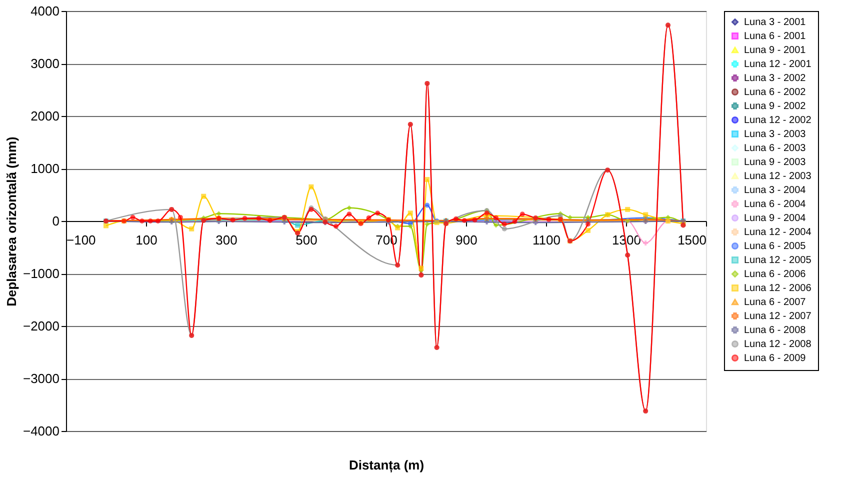 This screenshot has width=857, height=493. What do you see at coordinates (546, 240) in the screenshot?
I see `x-tick-label: 1100` at bounding box center [546, 240].